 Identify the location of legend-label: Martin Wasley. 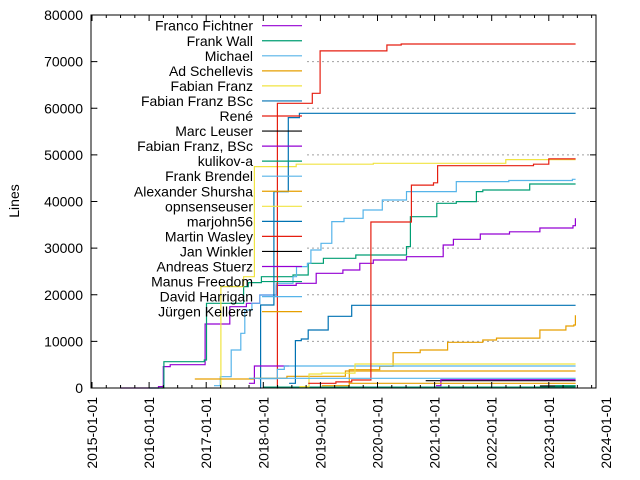
(209, 236).